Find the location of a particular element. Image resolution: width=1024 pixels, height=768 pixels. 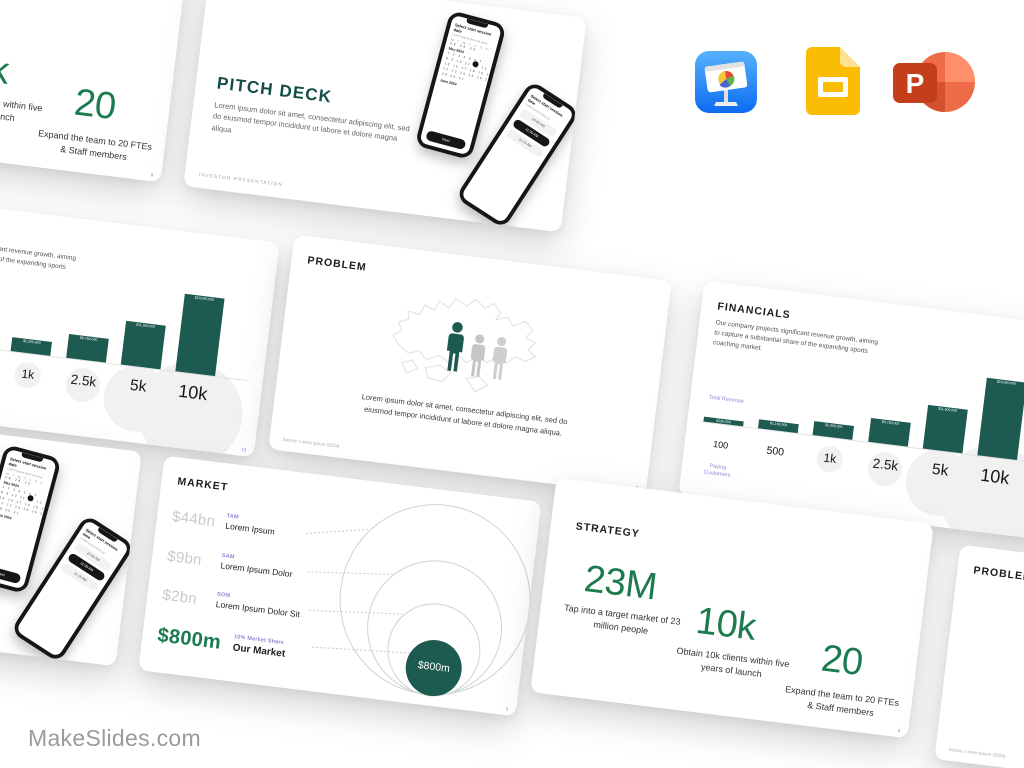

tam-sam-som-circles is located at coordinates (418, 600).